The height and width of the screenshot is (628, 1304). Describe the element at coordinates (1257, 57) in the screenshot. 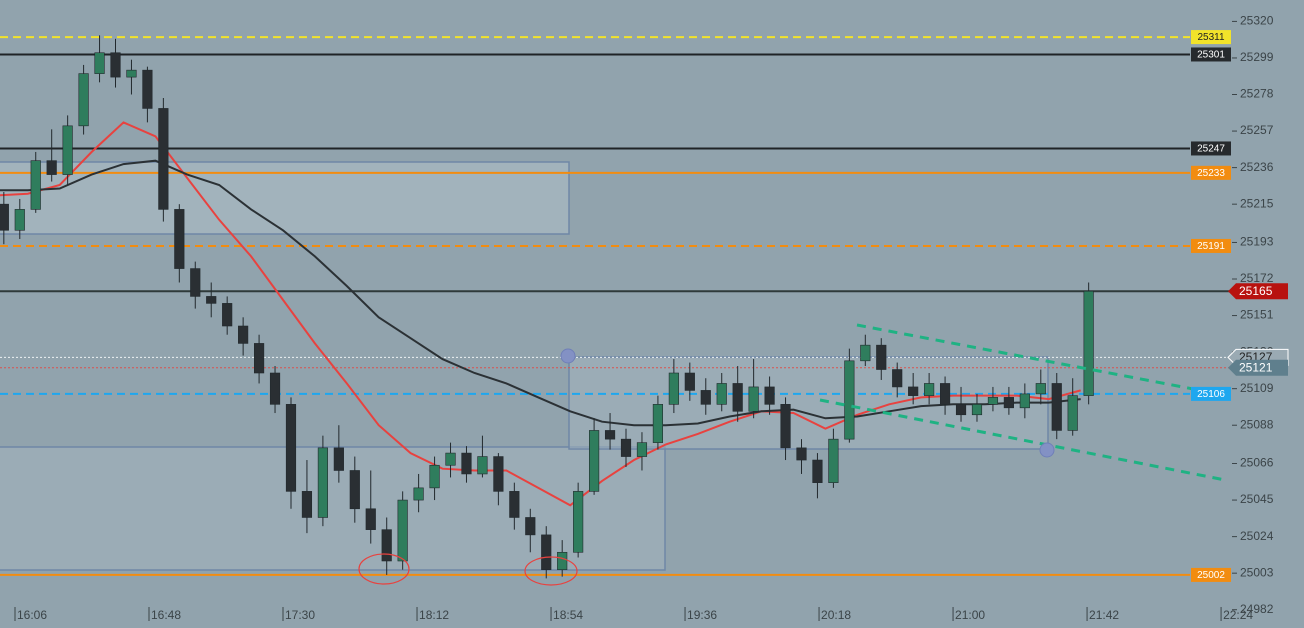

I see `y-tick-label: 25299` at that location.